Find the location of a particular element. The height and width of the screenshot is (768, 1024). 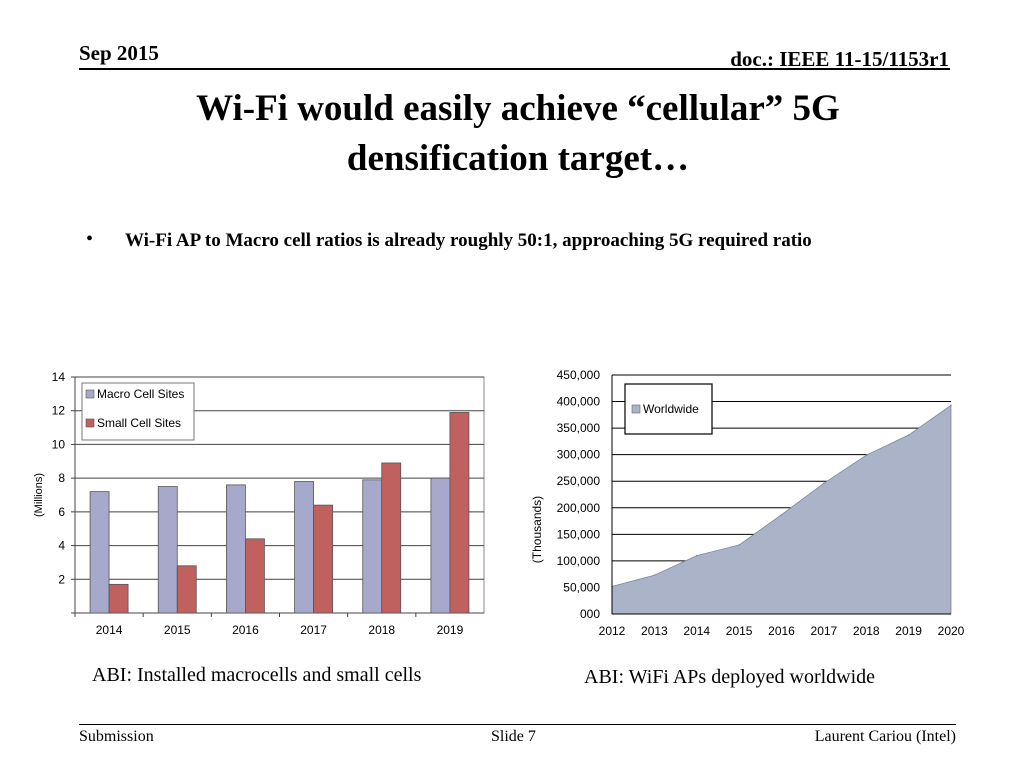

y-tick-label: 450,000 is located at coordinates (579, 375).